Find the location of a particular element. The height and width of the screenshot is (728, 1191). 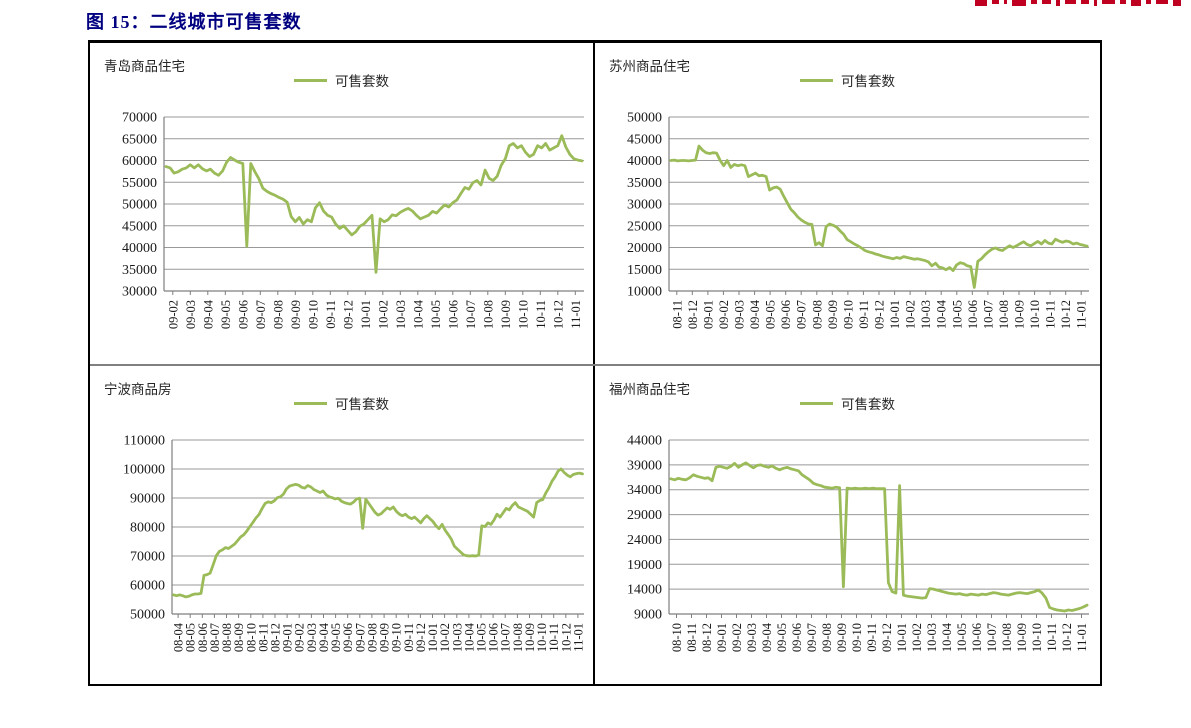

svg-text: 08-05 is located at coordinates (191, 637).